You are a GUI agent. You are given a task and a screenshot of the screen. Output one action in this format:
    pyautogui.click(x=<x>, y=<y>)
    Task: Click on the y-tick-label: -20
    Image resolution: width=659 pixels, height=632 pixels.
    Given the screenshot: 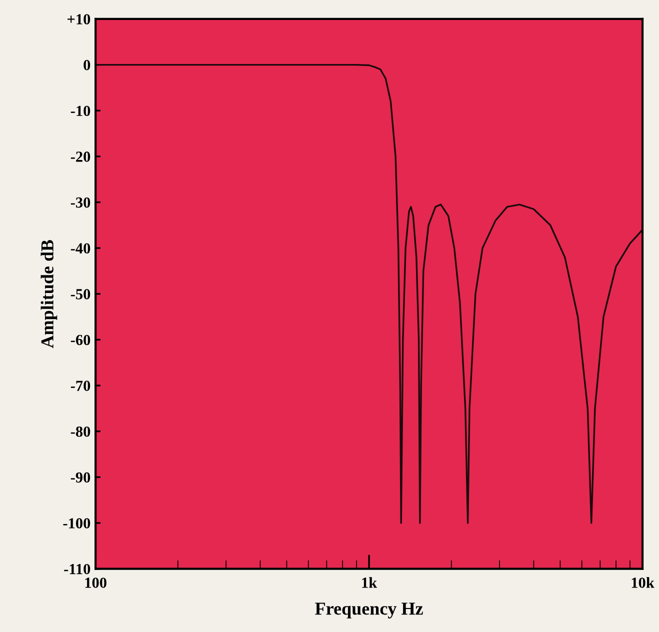 What is the action you would take?
    pyautogui.click(x=80, y=157)
    